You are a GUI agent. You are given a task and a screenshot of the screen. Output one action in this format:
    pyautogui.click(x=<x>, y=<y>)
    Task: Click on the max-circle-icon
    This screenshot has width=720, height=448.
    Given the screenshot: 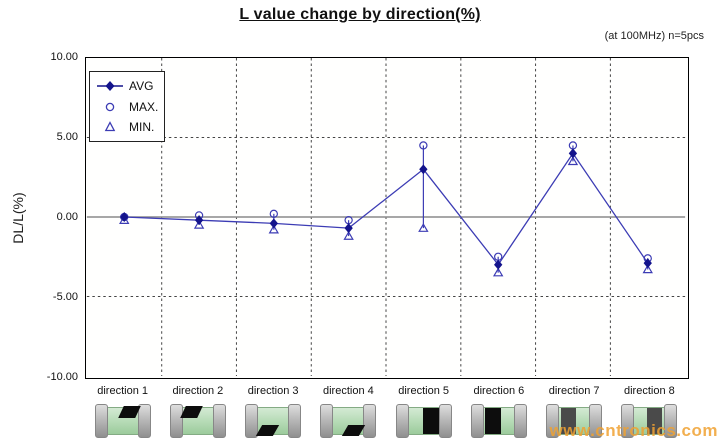 What is the action you would take?
    pyautogui.click(x=110, y=106)
    